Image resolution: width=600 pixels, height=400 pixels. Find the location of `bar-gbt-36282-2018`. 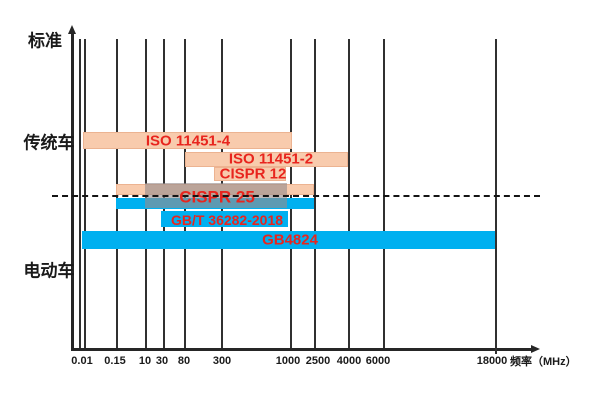

bar-gbt-36282-2018 is located at coordinates (224, 219).